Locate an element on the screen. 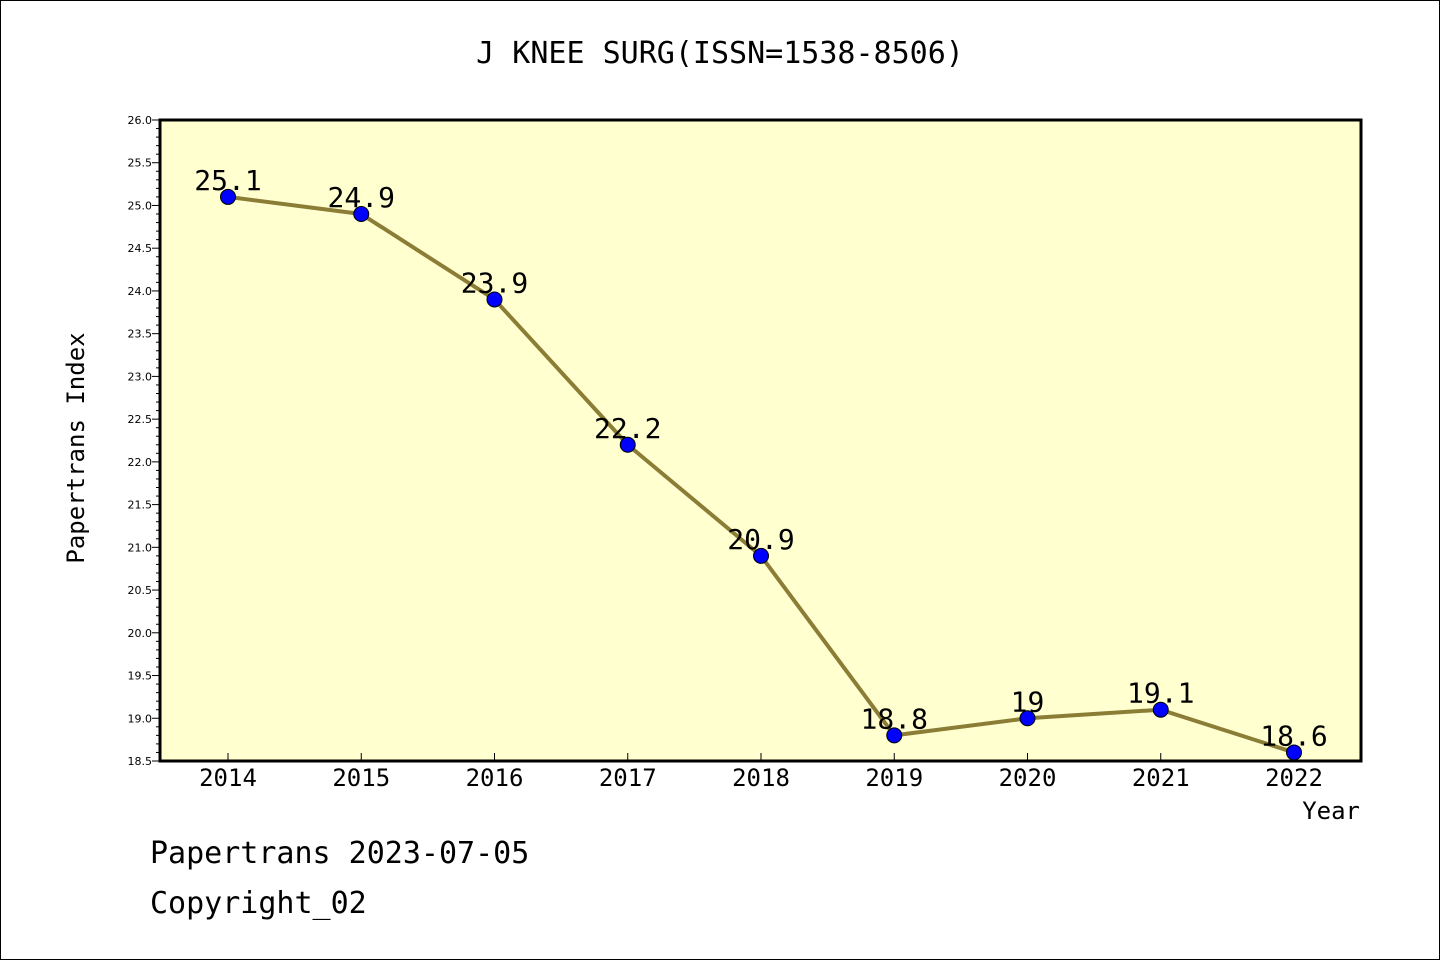 This screenshot has height=960, width=1440. footer-date: Papertrans 2023-07-05 is located at coordinates (340, 853).